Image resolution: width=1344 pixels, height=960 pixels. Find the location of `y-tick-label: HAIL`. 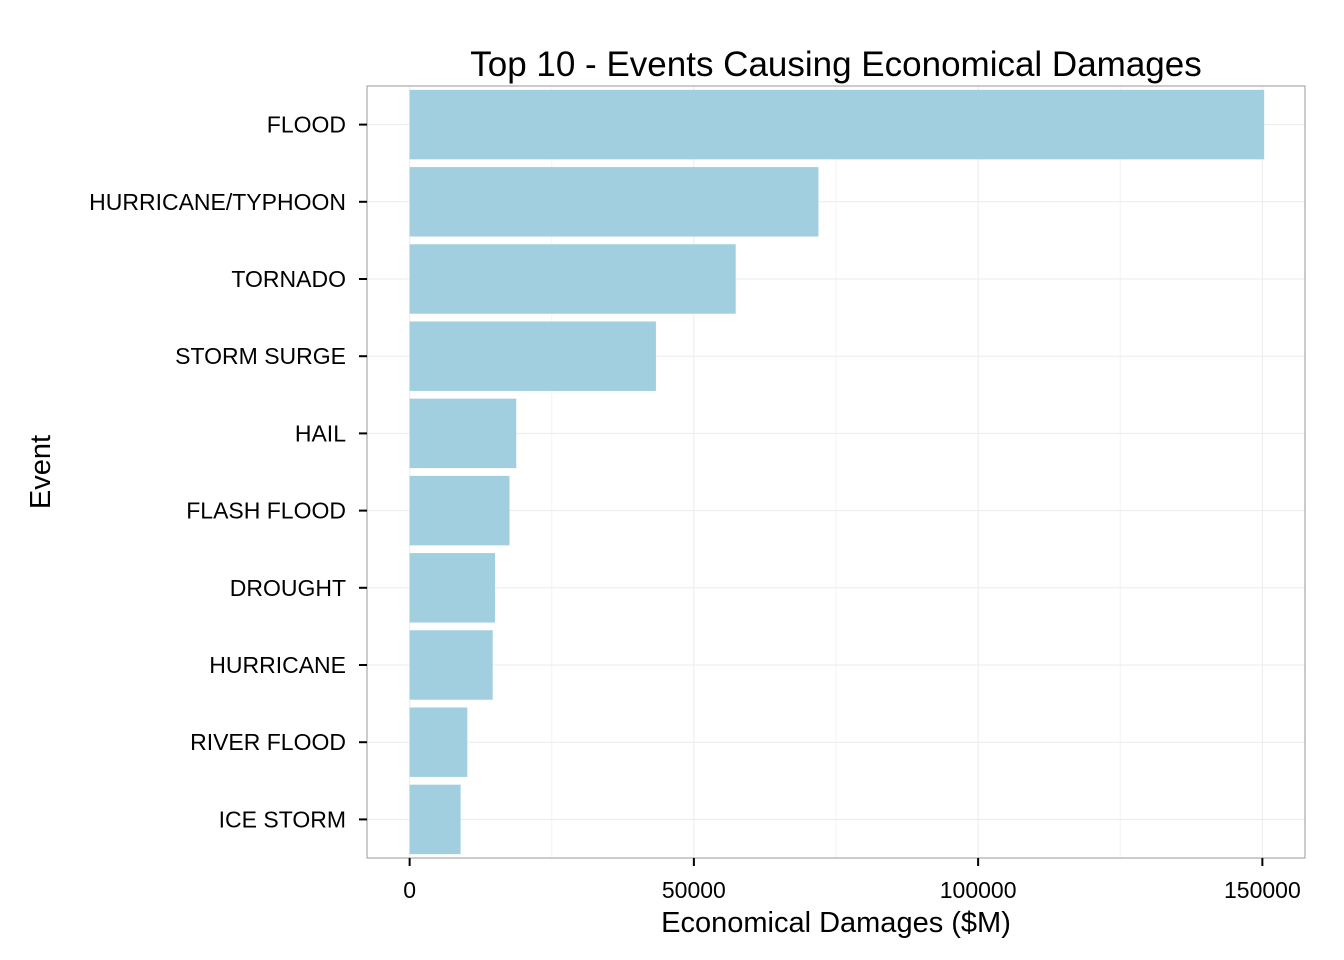

y-tick-label: HAIL is located at coordinates (320, 433).